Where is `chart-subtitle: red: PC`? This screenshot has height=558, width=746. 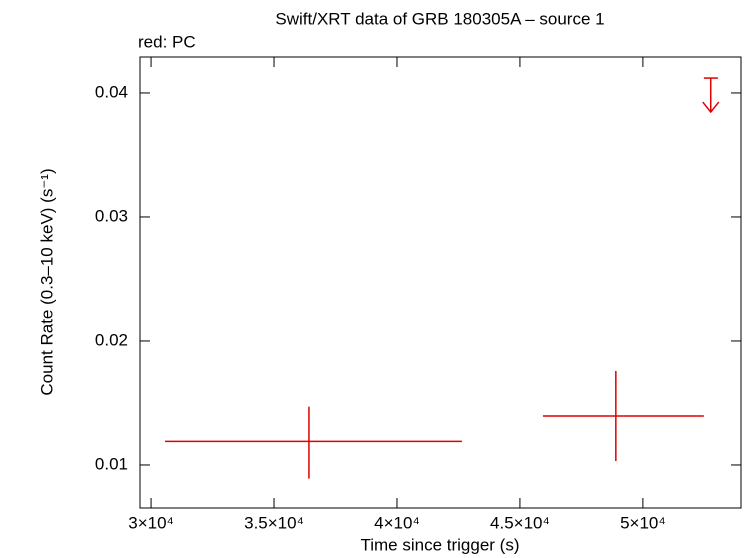 chart-subtitle: red: PC is located at coordinates (167, 41).